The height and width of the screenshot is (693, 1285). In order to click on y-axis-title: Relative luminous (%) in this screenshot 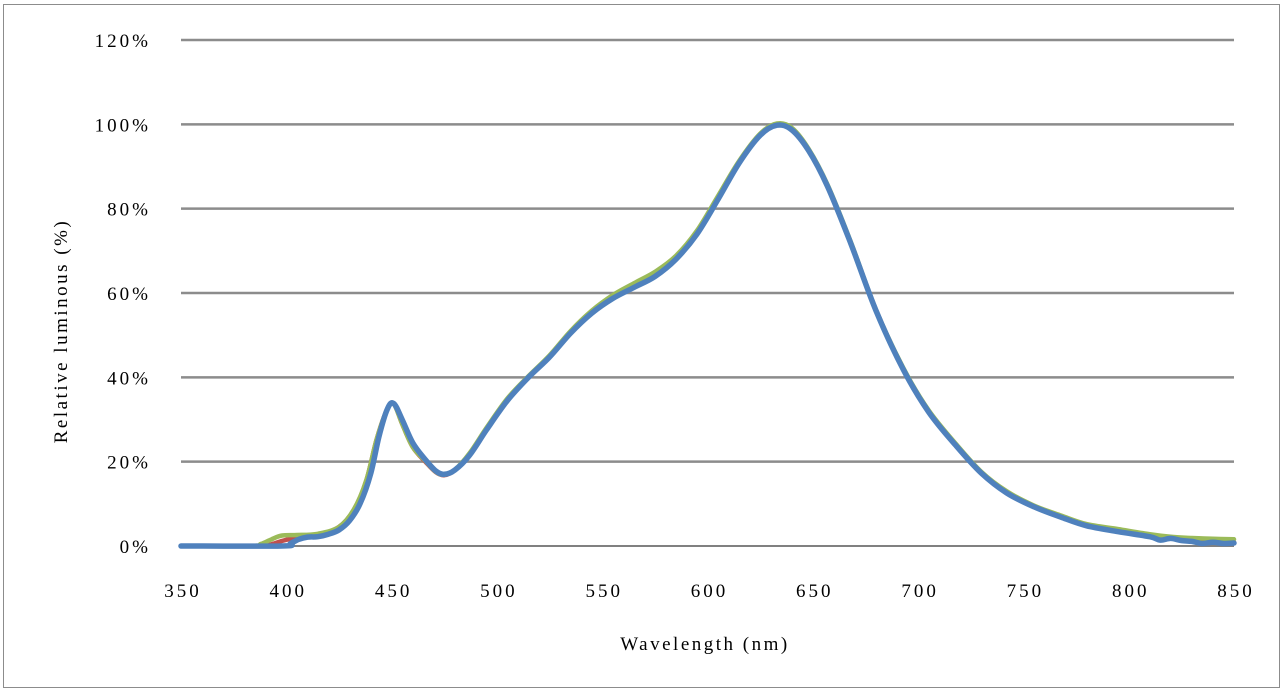, I will do `click(61, 331)`.